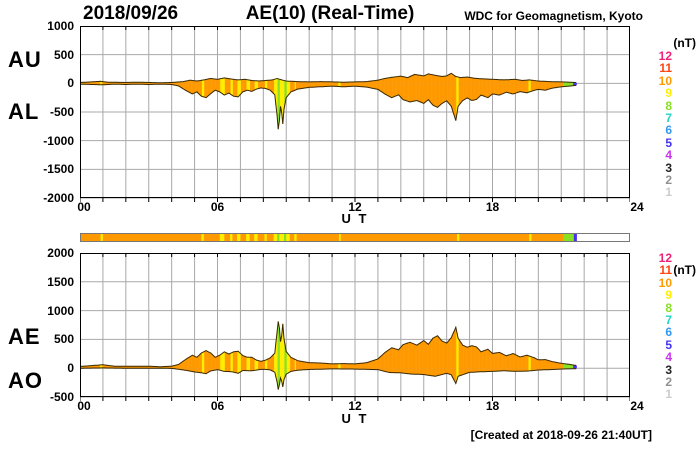 The height and width of the screenshot is (450, 700). I want to click on series-outline-AE, so click(328, 344).